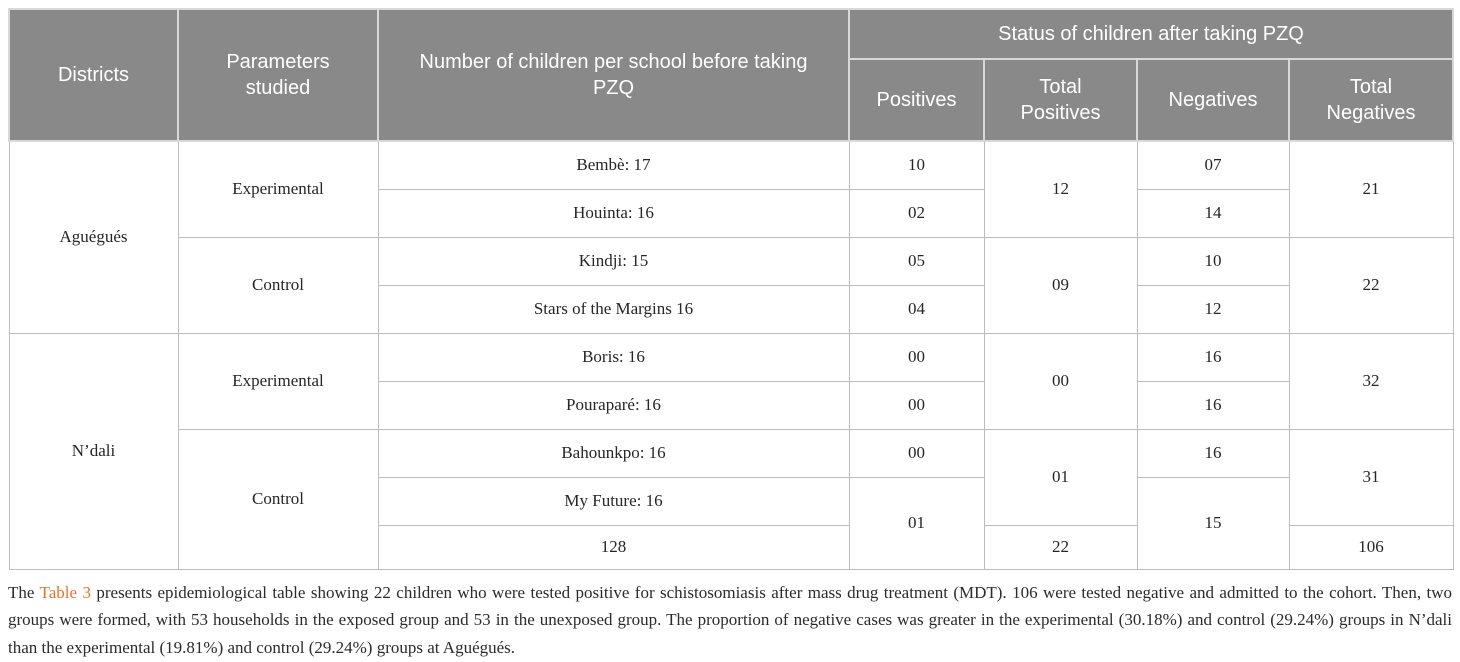 The height and width of the screenshot is (662, 1460). What do you see at coordinates (93, 75) in the screenshot?
I see `header-districts: Districts` at bounding box center [93, 75].